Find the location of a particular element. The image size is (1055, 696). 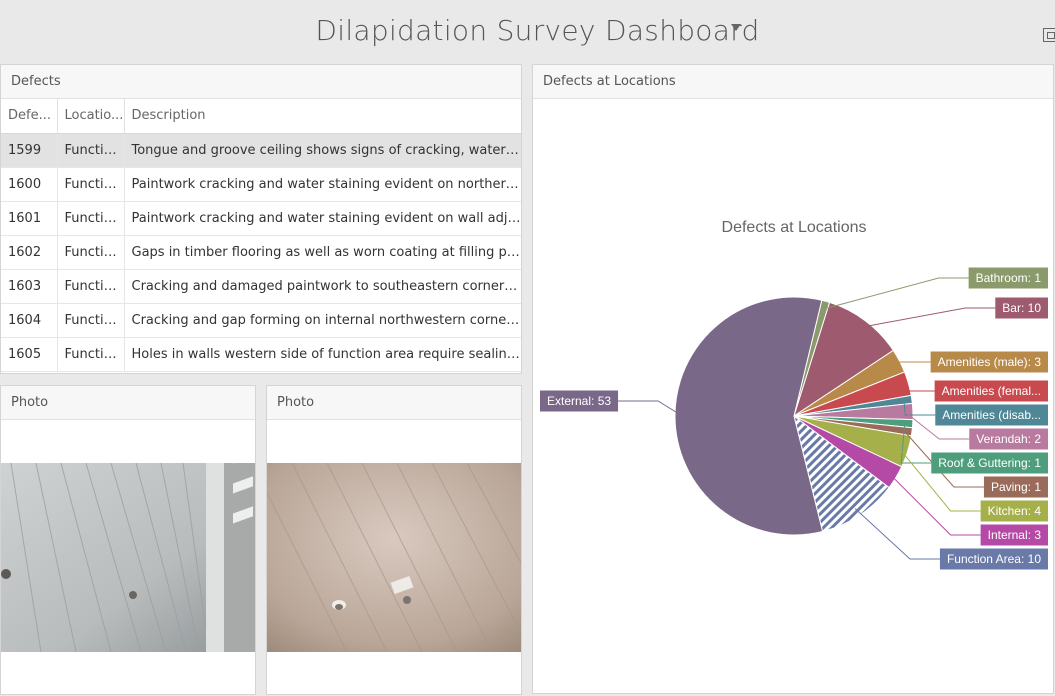

pie-data-label: Verandah: 2 is located at coordinates (1008, 439).